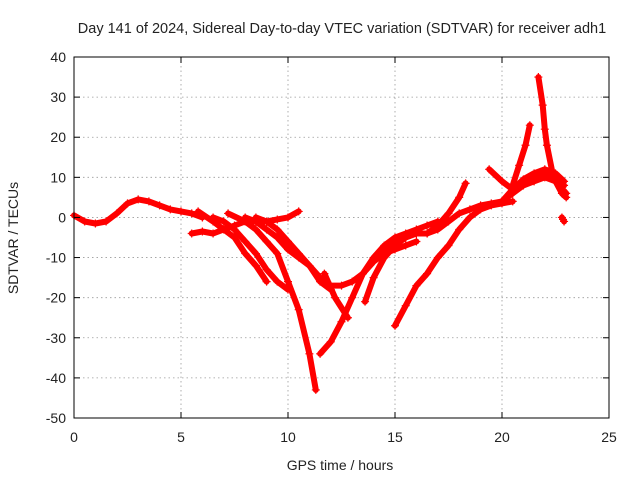 The image size is (640, 480). I want to click on x-tick-label: 0, so click(74, 437).